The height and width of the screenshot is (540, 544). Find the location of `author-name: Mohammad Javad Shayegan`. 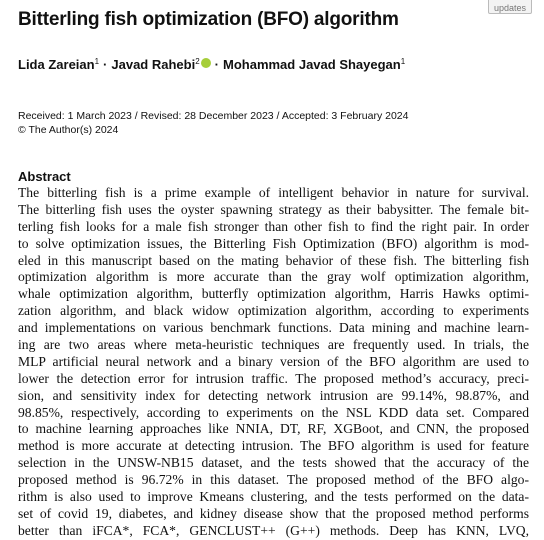

author-name: Mohammad Javad Shayegan is located at coordinates (312, 64).